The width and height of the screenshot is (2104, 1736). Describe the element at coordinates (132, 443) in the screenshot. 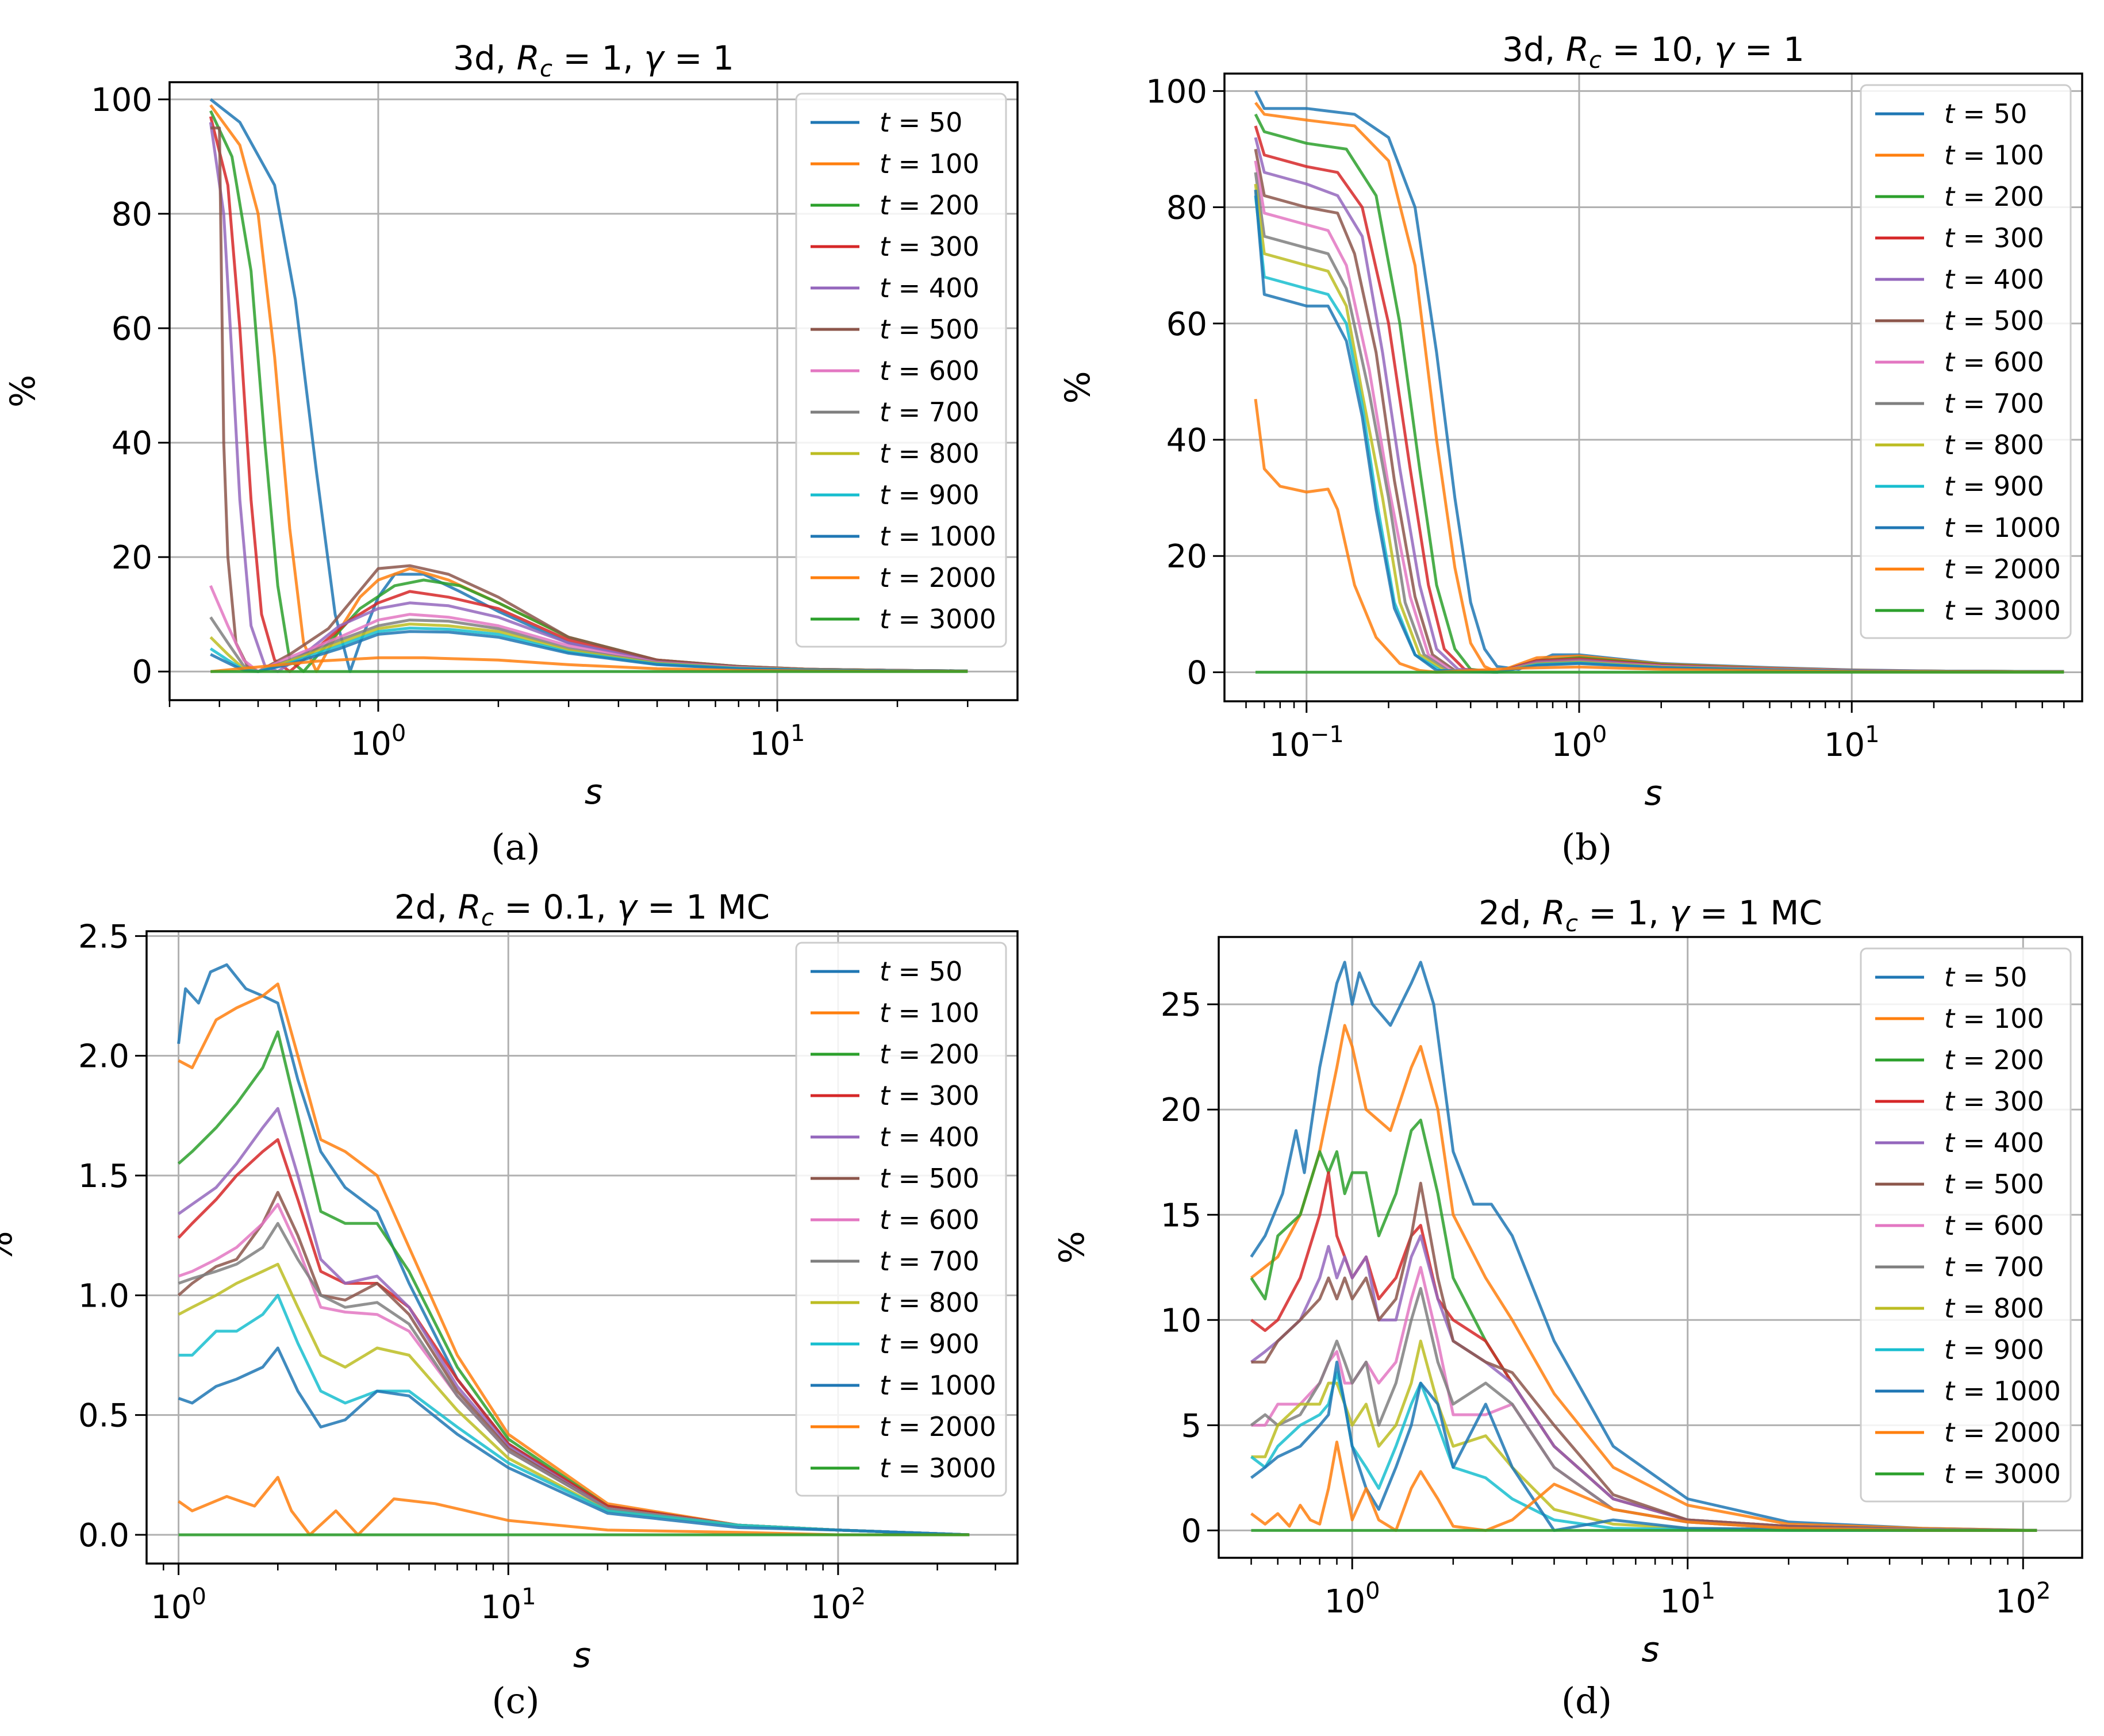

I see `y-tick-label: 40` at that location.